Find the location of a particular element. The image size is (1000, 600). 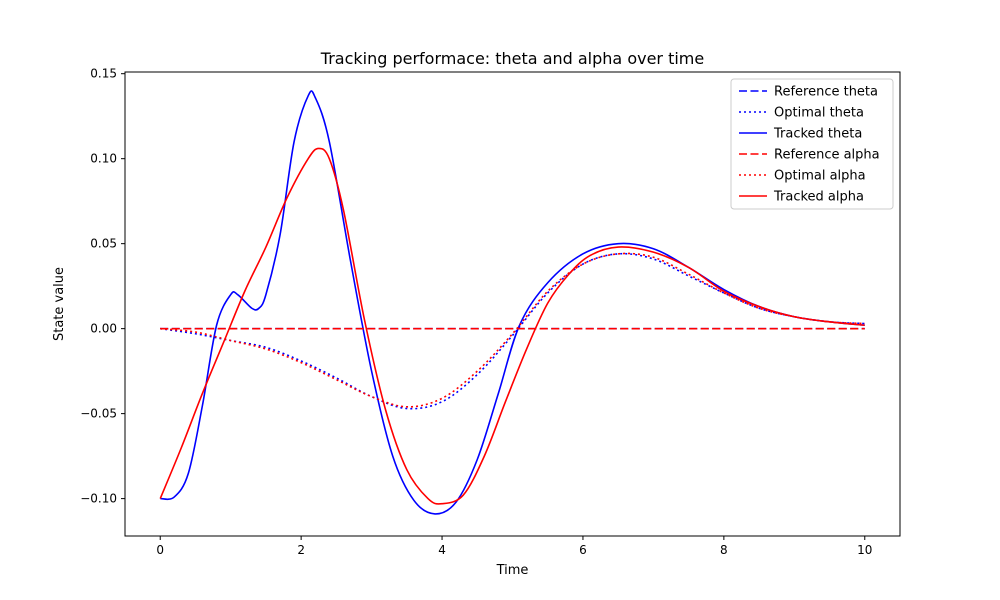

x-tick-label: 2 is located at coordinates (301, 550).